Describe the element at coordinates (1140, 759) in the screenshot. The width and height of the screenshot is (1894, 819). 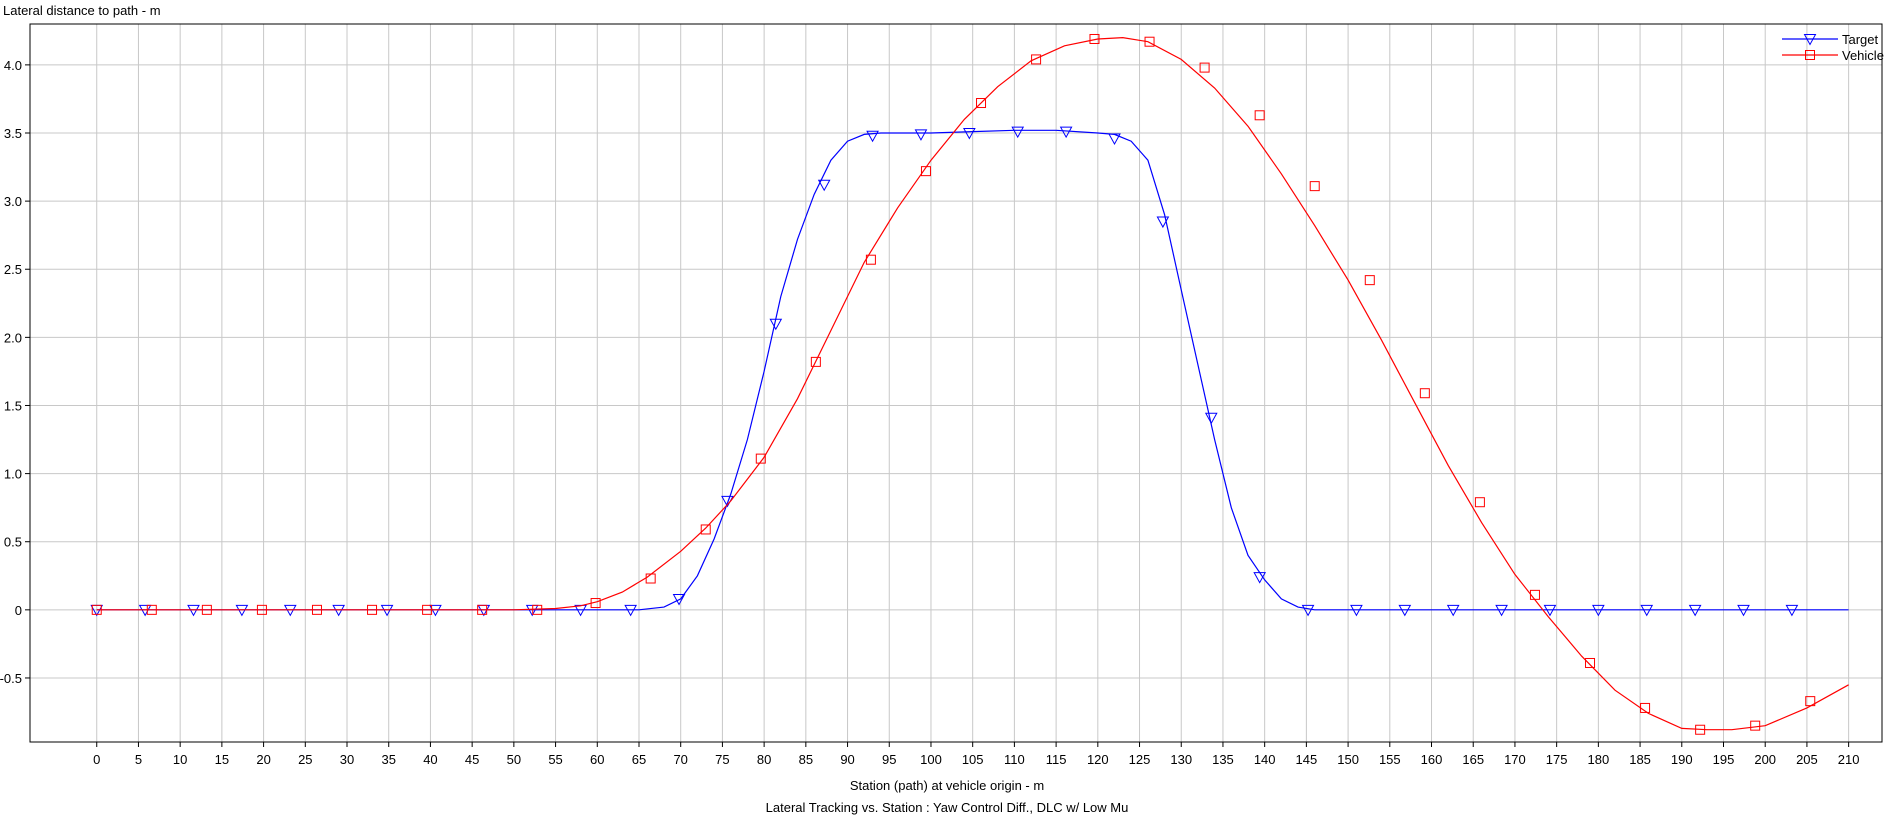
I see `x-tick-label: 125` at that location.